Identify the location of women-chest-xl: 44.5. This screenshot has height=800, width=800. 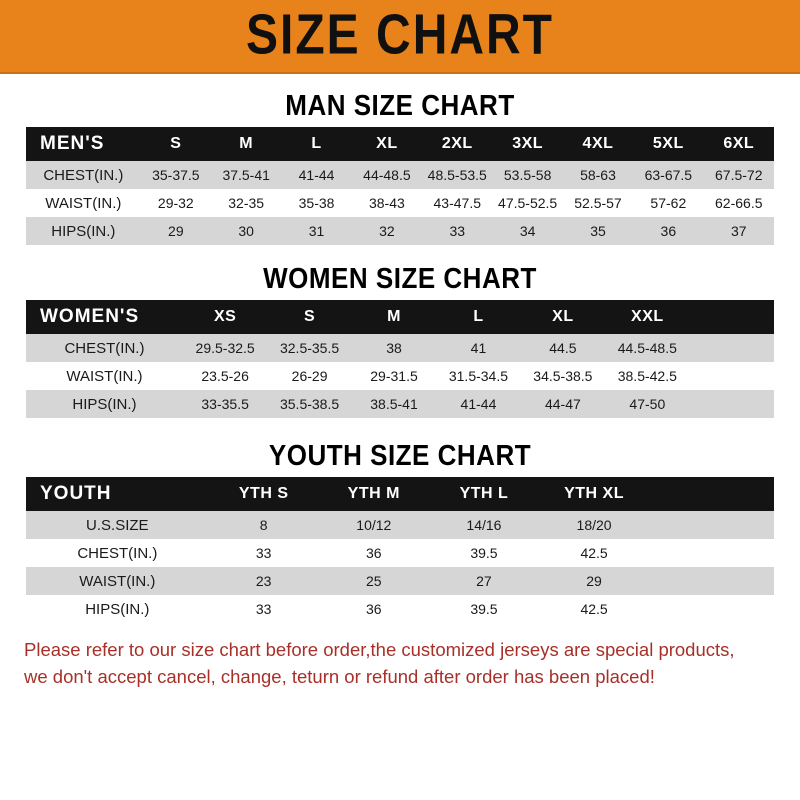
(563, 348).